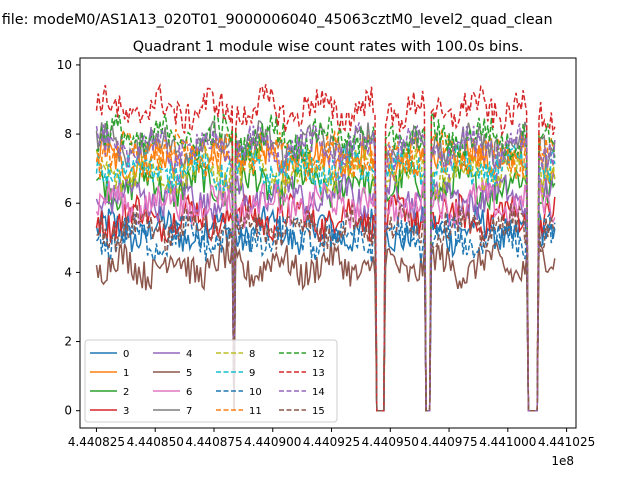  Describe the element at coordinates (96, 442) in the screenshot. I see `x-tick-label: 4.440825` at that location.